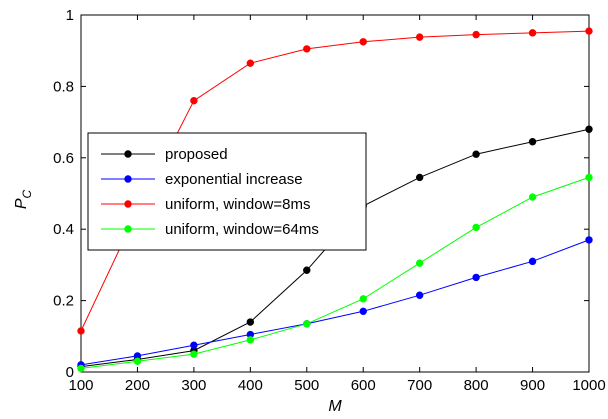 The height and width of the screenshot is (419, 608). Describe the element at coordinates (80, 385) in the screenshot. I see `x-tick-label: 100` at that location.